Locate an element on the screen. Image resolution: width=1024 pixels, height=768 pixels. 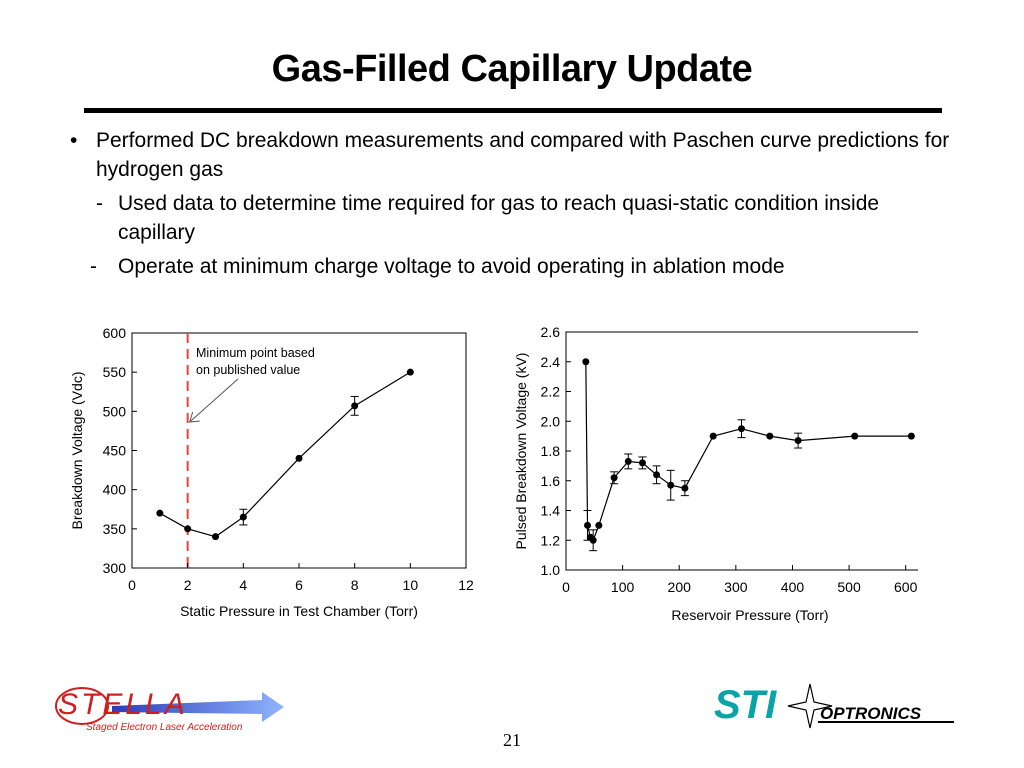
y-tick-label: 1.4 is located at coordinates (551, 511).